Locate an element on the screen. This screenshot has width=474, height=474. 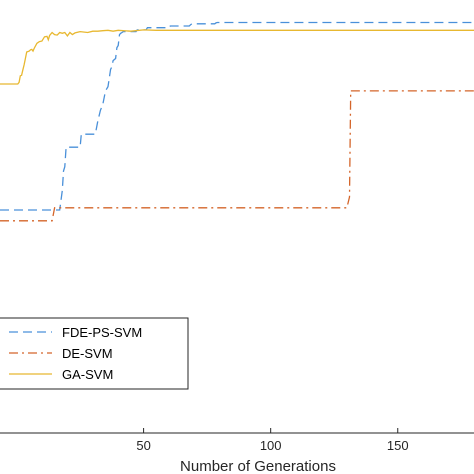
x-tick-label: 50 is located at coordinates (143, 445).